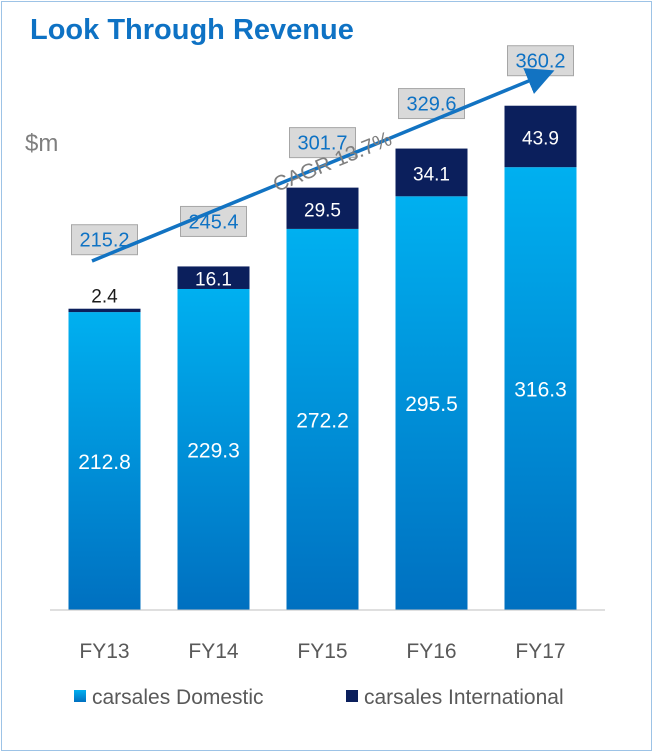 The width and height of the screenshot is (655, 754). What do you see at coordinates (213, 651) in the screenshot?
I see `x-tick-label: FY14` at bounding box center [213, 651].